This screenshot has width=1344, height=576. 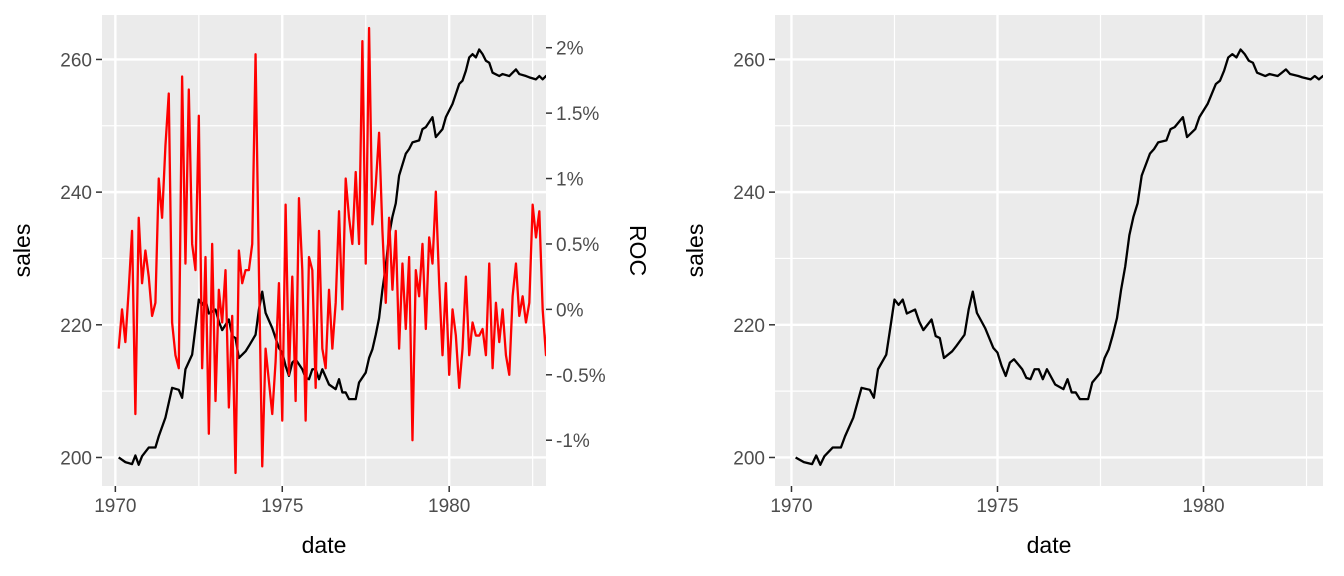 I want to click on y2-tick-label: 2%, so click(x=570, y=49).